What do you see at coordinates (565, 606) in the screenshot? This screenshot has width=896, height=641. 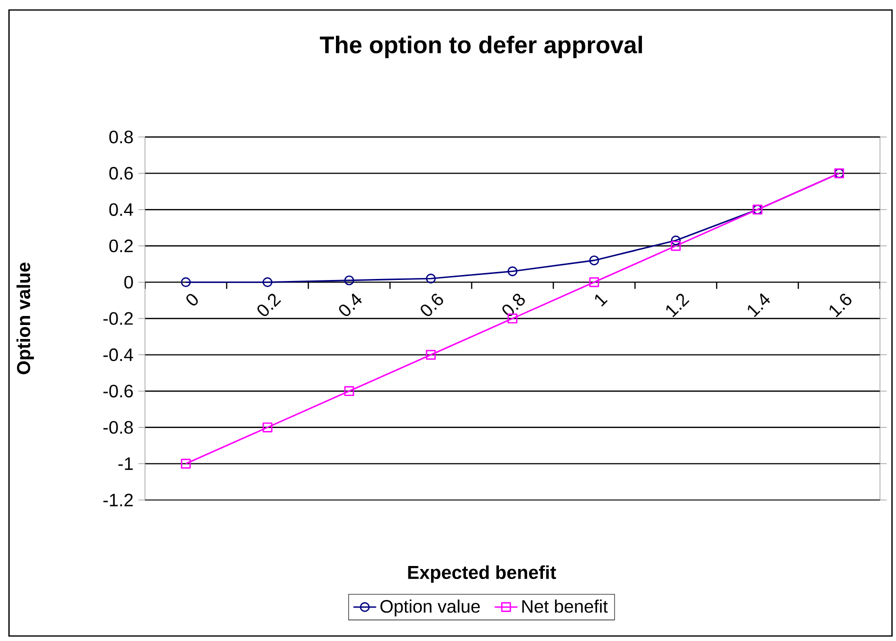 I see `legend-label: Net benefit` at bounding box center [565, 606].